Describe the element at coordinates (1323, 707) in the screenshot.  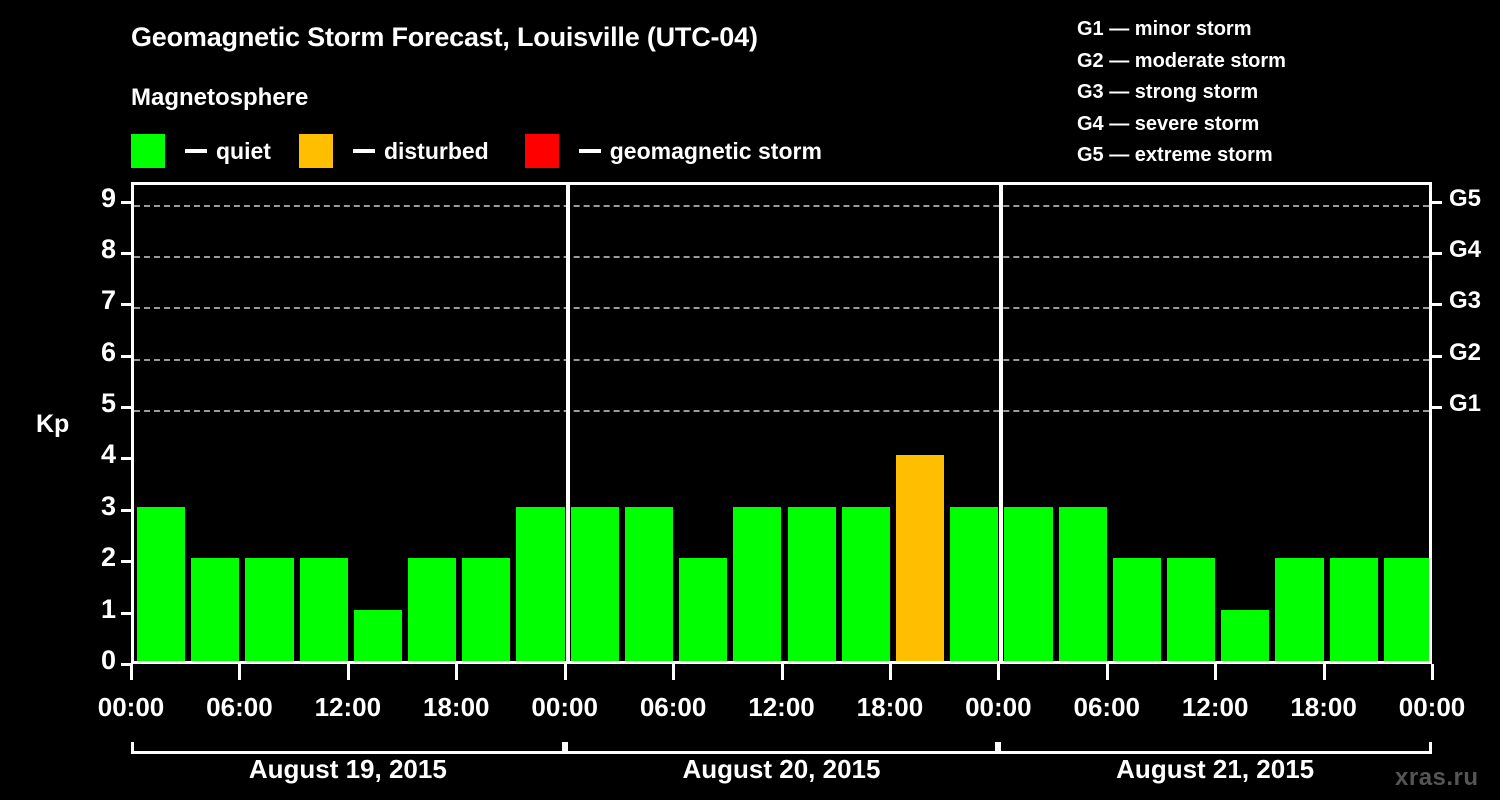
I see `x-tick-label-11: 18:00` at that location.